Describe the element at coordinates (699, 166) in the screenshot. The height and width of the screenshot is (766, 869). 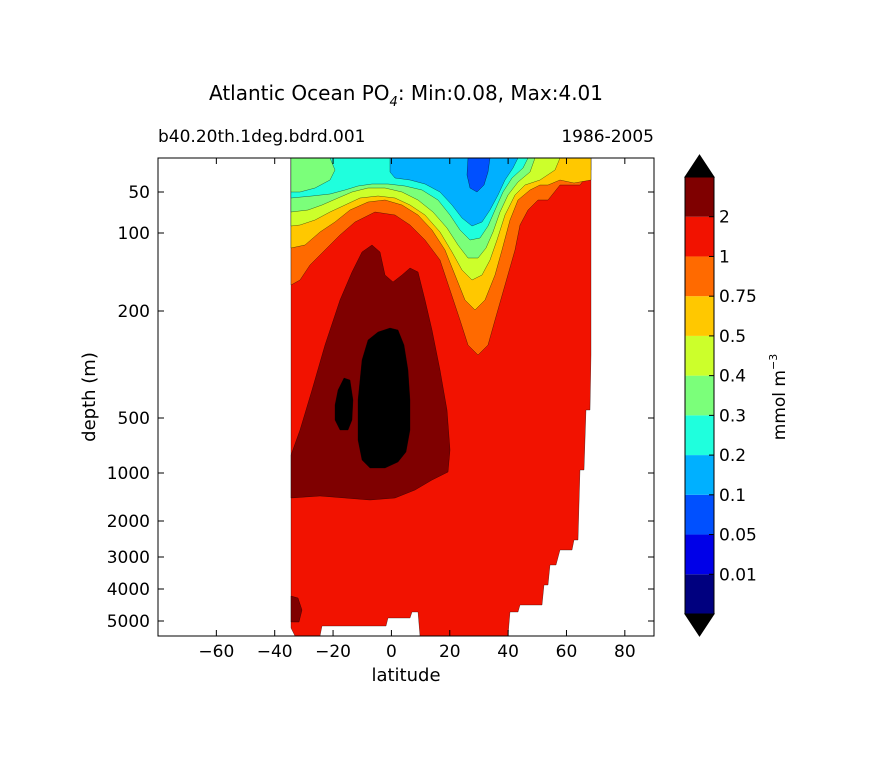
I see `colorbar-over-arrow` at that location.